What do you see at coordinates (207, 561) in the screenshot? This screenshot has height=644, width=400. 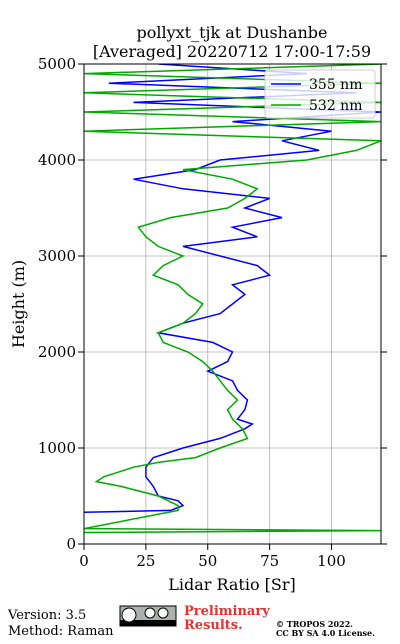 I see `x-tick-label: 50` at bounding box center [207, 561].